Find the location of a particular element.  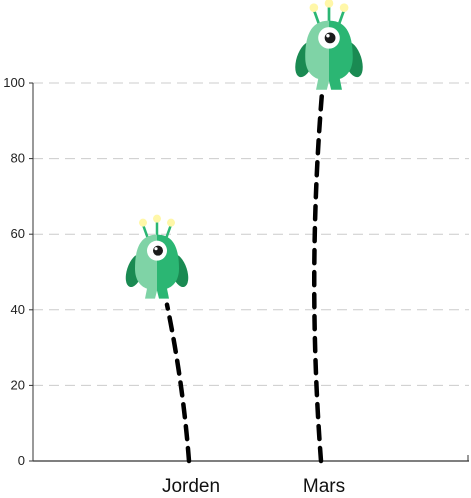

y-tick-label-60: 60 is located at coordinates (18, 233).